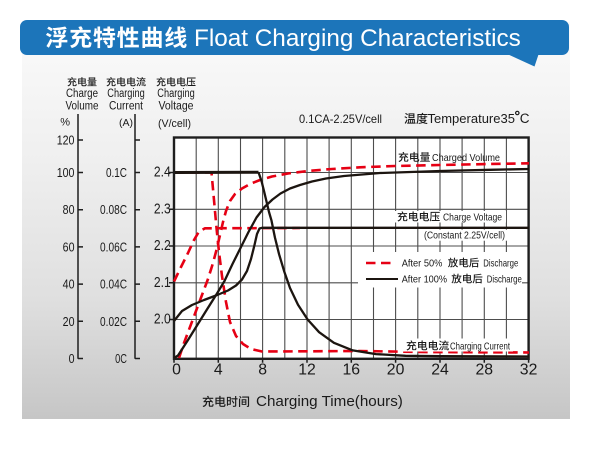 The image size is (600, 451). I want to click on svg-text: 2.2, so click(162, 246).